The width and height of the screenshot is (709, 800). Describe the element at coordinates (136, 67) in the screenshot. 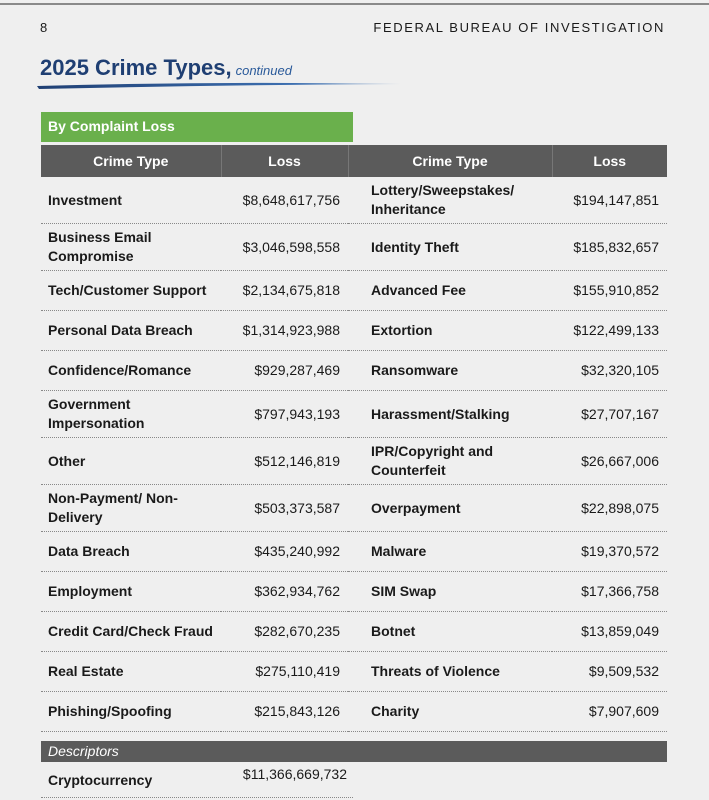

I see `title-main: 2025 Crime Types,` at that location.